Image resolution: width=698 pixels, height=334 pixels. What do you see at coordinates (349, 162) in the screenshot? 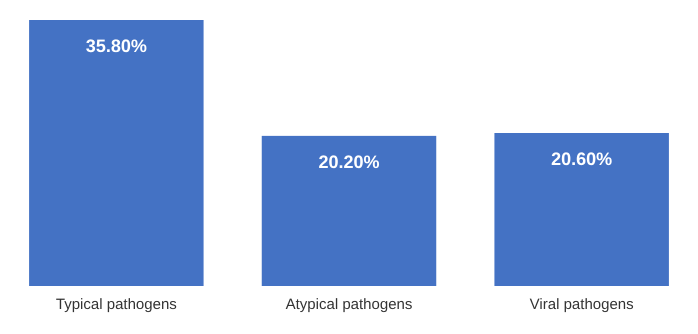
I see `data-label: 20.20%` at bounding box center [349, 162].